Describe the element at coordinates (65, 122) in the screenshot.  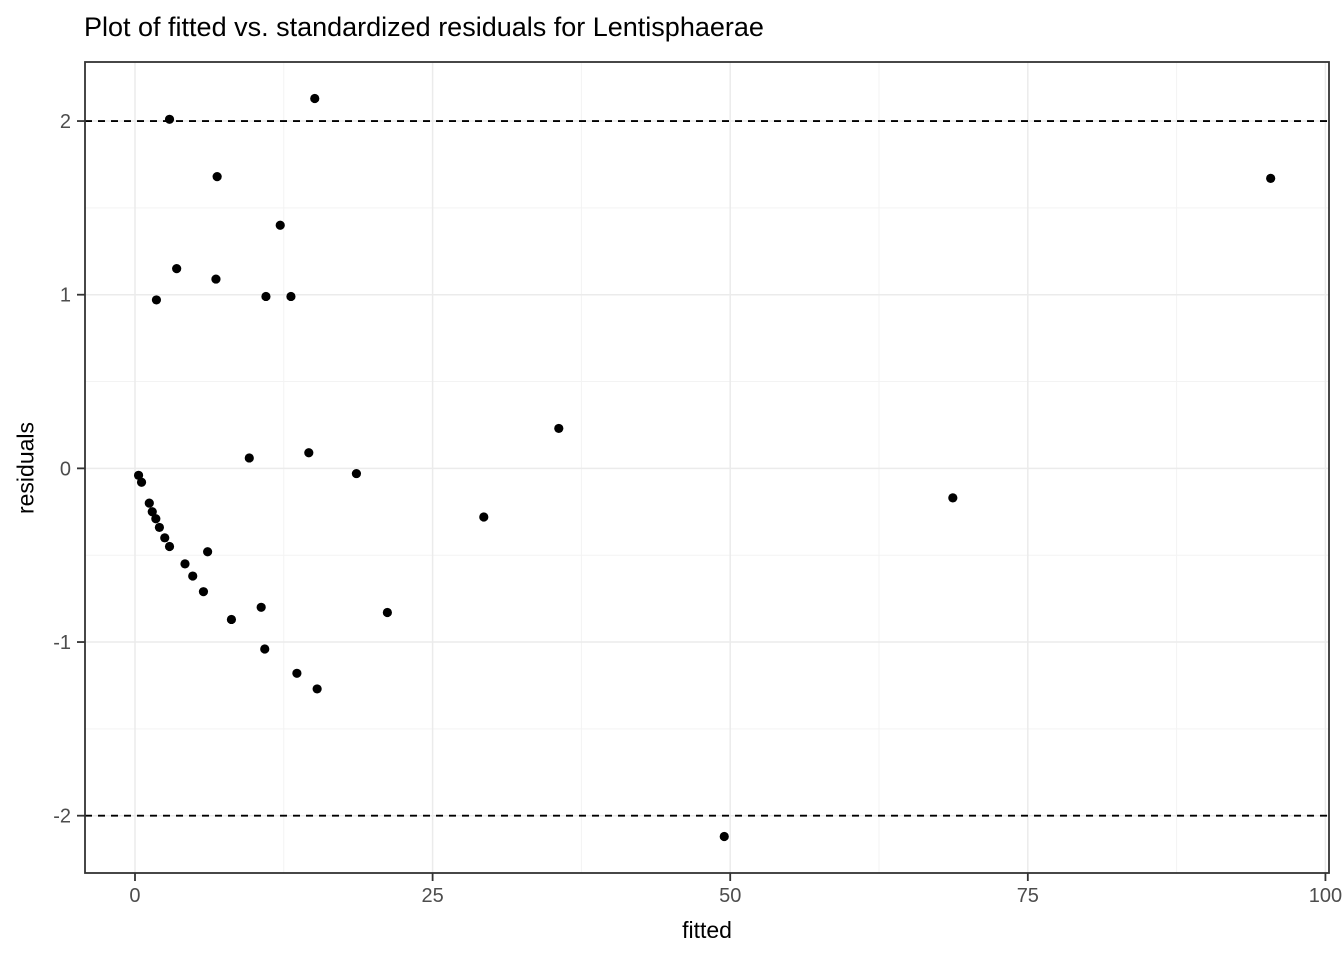
I see `y-tick-label: 2` at that location.